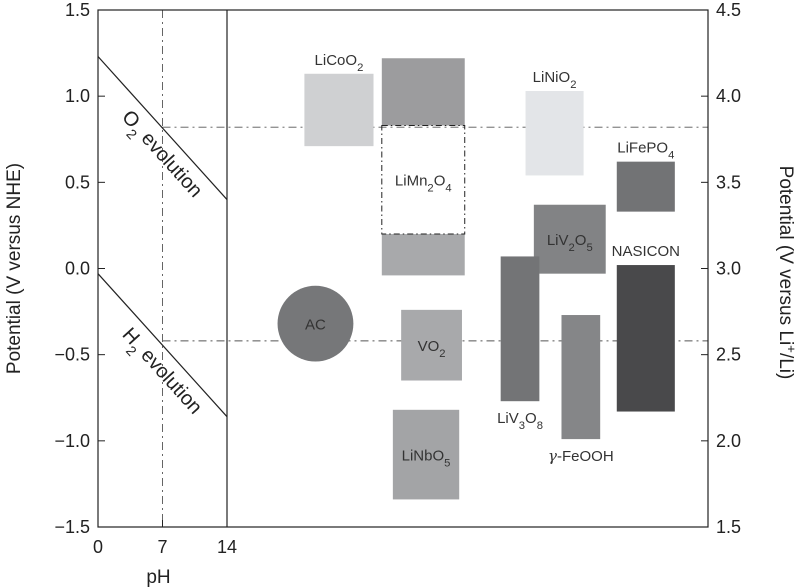  I want to click on liv2o5-label: LiV2O5, so click(570, 243).